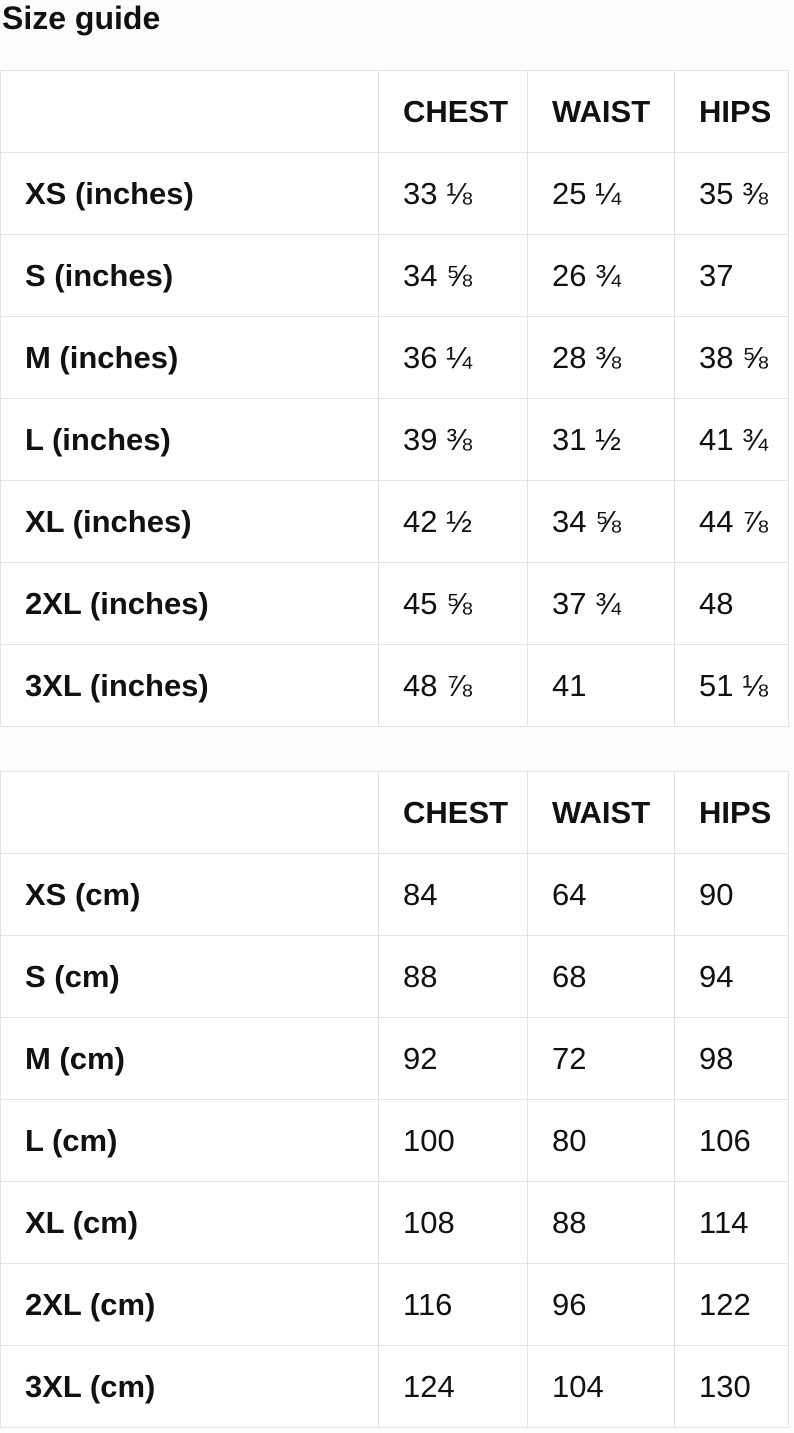 Image resolution: width=794 pixels, height=1433 pixels. What do you see at coordinates (601, 976) in the screenshot?
I see `cell-waist: 68` at bounding box center [601, 976].